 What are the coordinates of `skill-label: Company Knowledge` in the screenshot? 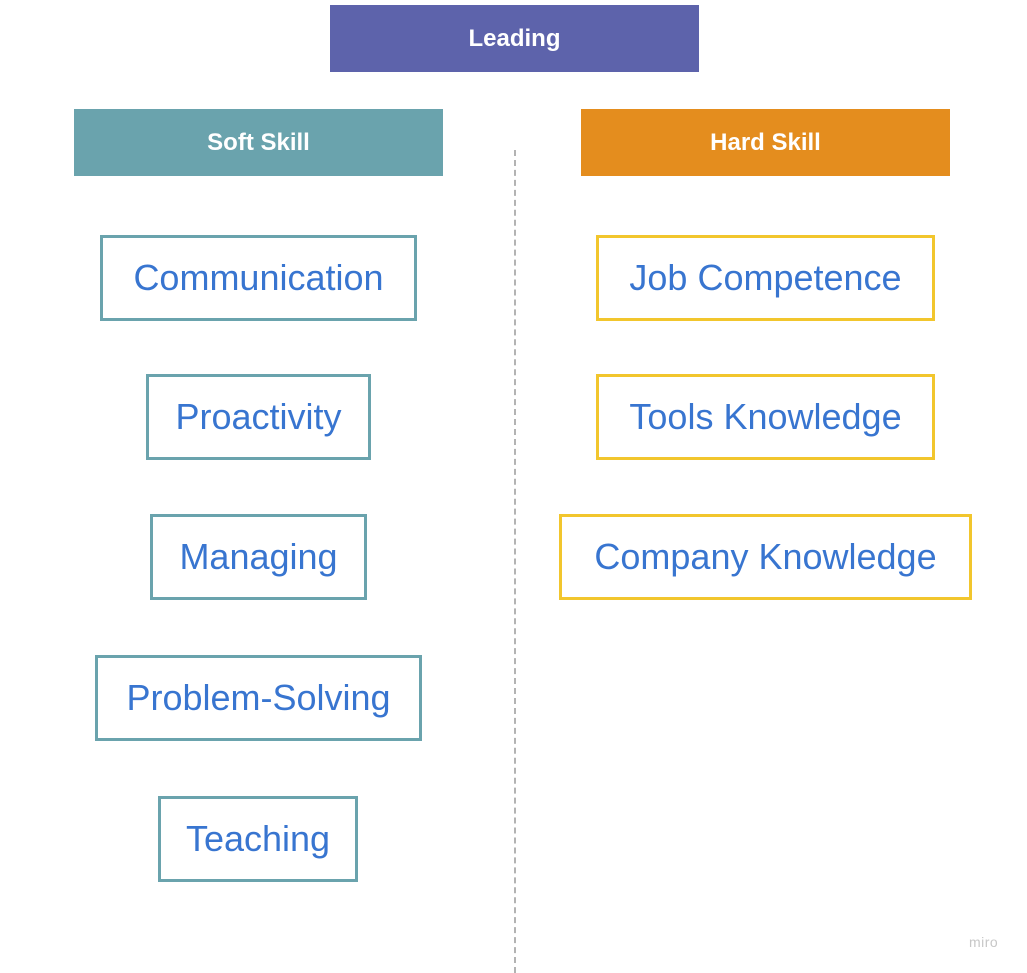 It's located at (765, 556).